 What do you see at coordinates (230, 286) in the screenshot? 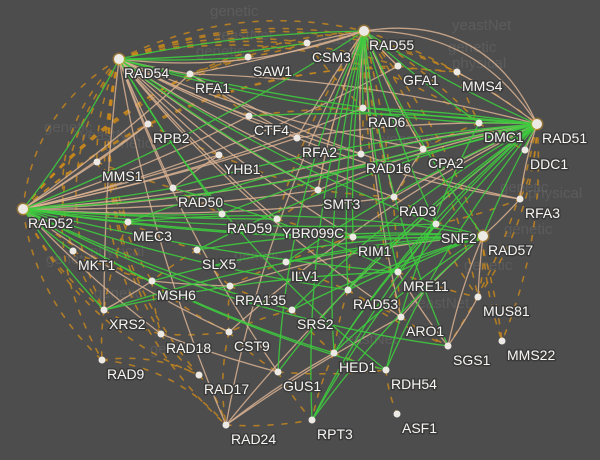
I see `node-RPA135` at bounding box center [230, 286].